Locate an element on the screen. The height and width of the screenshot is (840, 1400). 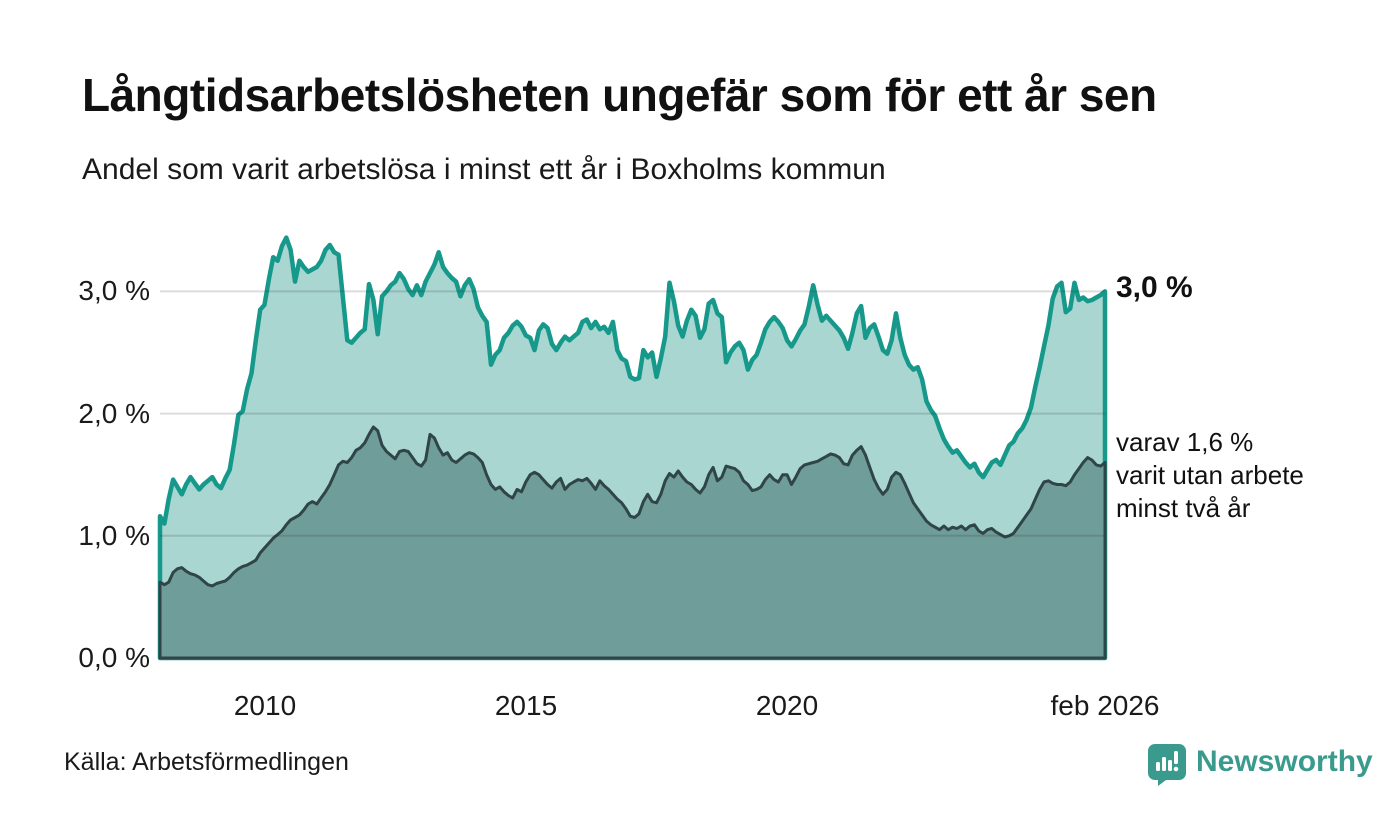
newsworthy-logo: Newsworthy is located at coordinates (1260, 766).